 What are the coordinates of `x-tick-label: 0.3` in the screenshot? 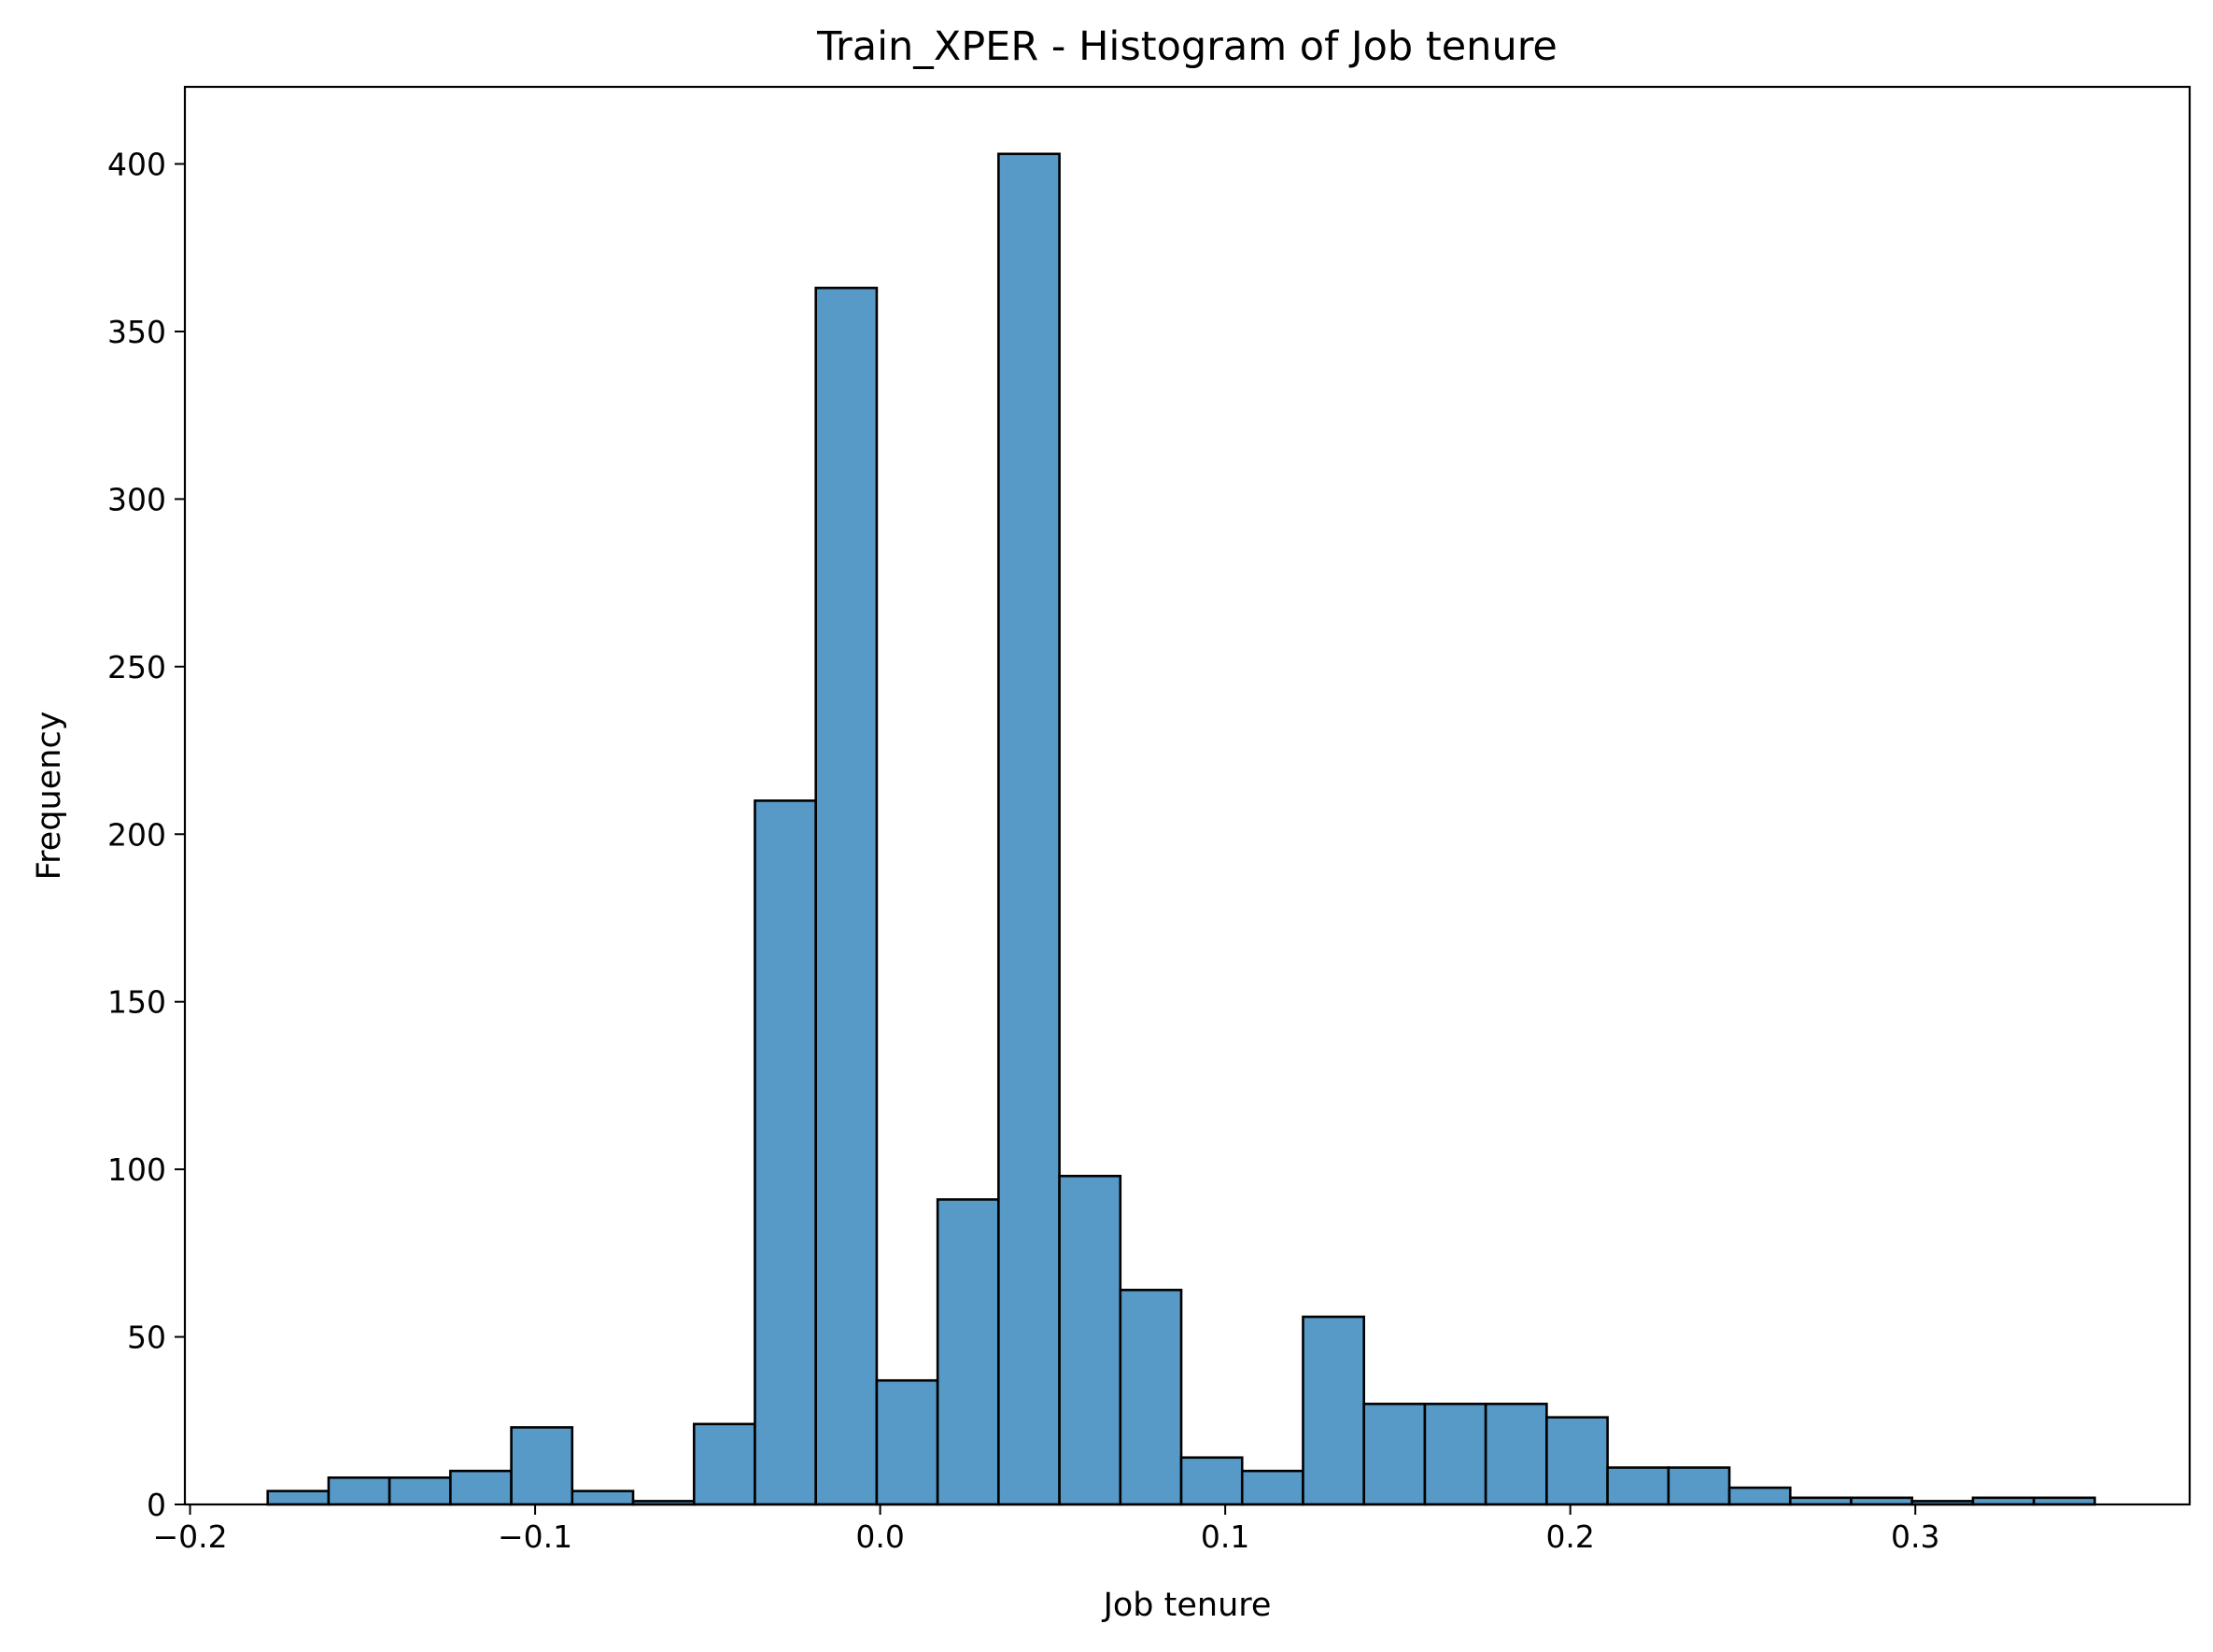 It's located at (1915, 1536).